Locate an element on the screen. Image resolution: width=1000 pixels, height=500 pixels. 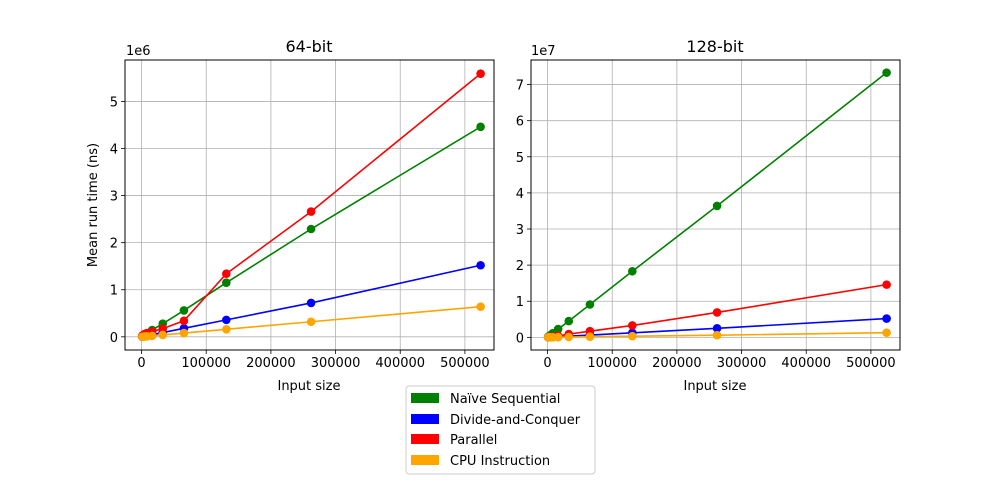
x-tick-label-128-bit-0: 0 is located at coordinates (547, 363).